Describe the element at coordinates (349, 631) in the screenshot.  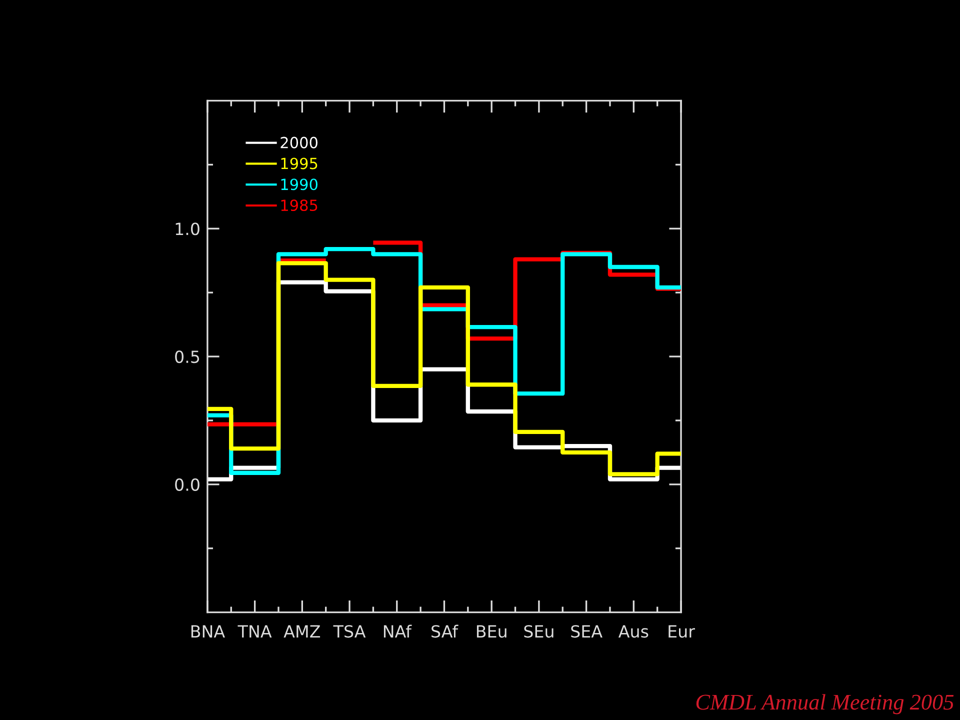
I see `x-tick-label: TSA` at that location.